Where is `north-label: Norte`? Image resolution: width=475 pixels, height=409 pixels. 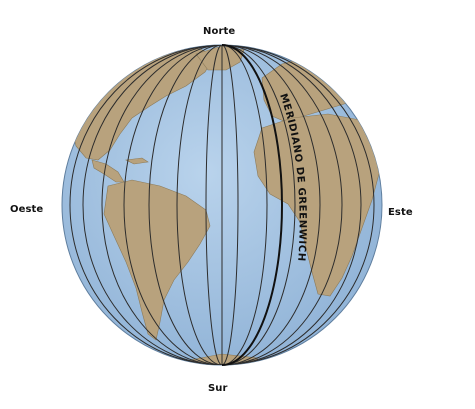 north-label: Norte is located at coordinates (219, 31).